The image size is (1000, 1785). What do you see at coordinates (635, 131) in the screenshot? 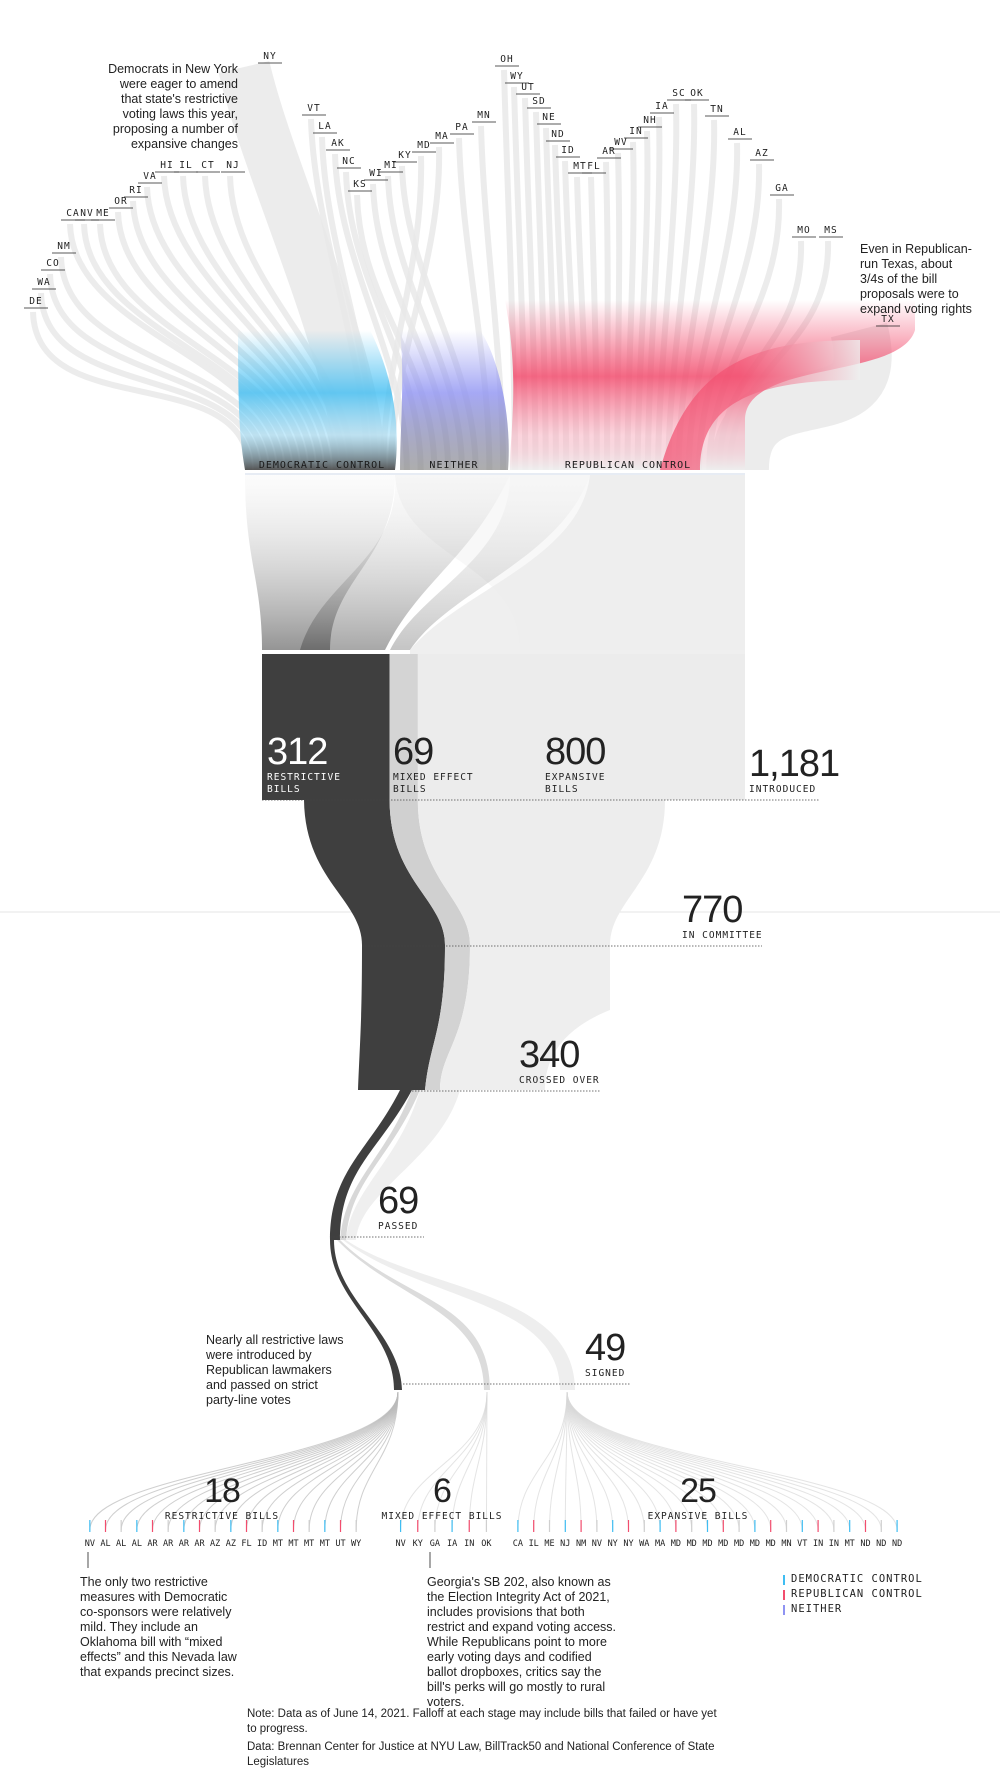
I see `state-label-in: IN` at bounding box center [635, 131].